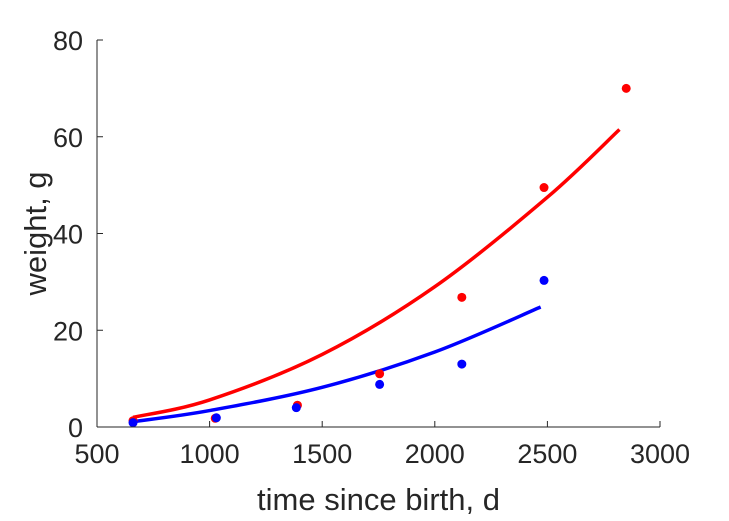 Image resolution: width=729 pixels, height=521 pixels. I want to click on x-tick-label: 1500, so click(322, 454).